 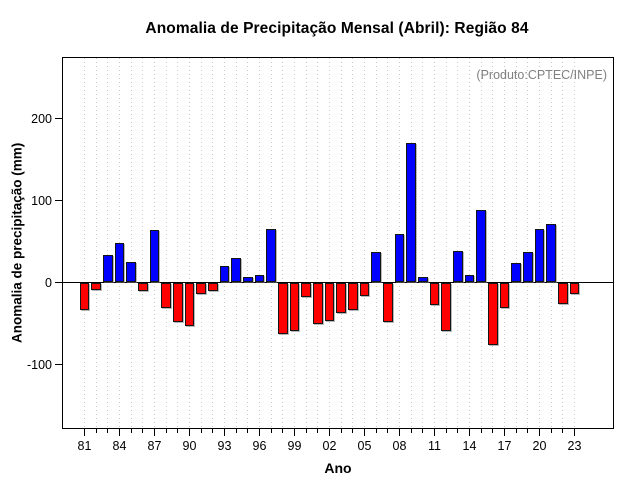 I want to click on x-tick-label-1981: 81, so click(x=84, y=446).